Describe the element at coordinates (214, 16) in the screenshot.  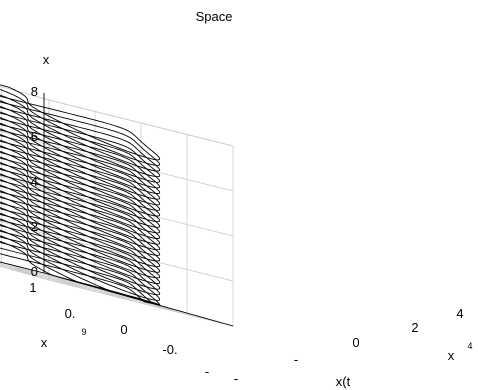
I see `chart-title: Space` at that location.